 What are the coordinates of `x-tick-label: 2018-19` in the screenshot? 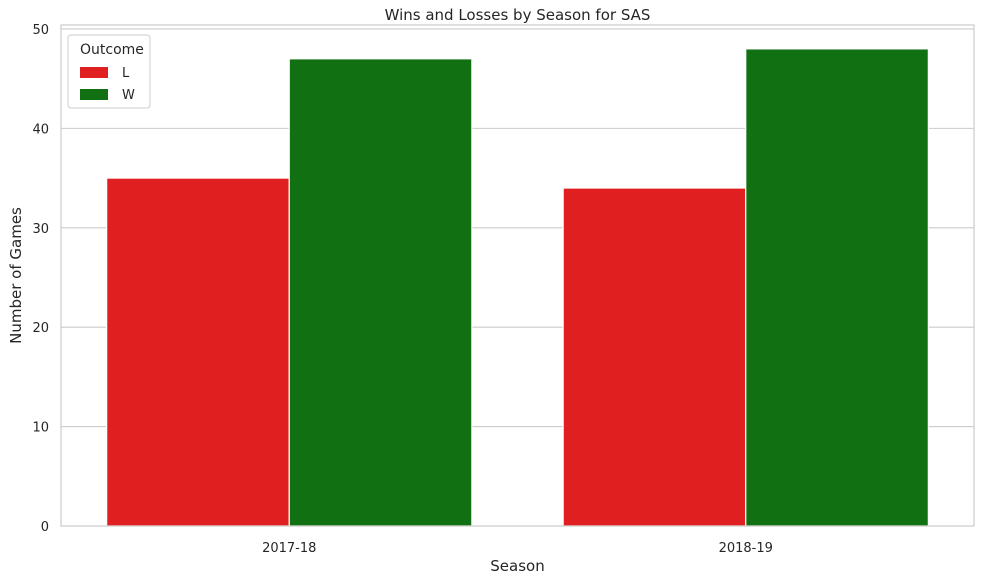 It's located at (746, 548).